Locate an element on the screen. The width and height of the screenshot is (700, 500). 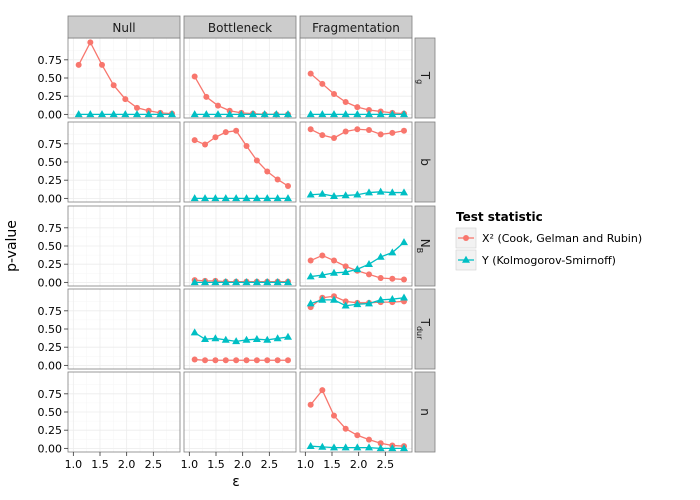
x-axis-title: ε is located at coordinates (236, 482).